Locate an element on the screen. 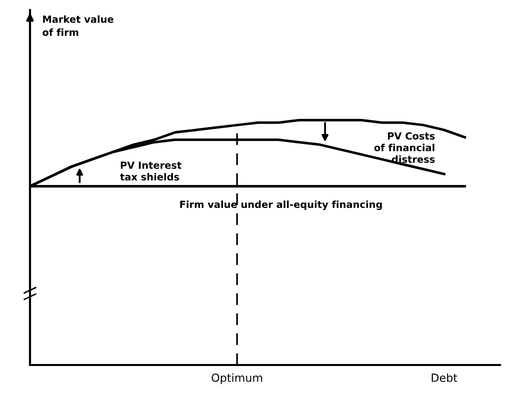 The image size is (506, 405). text: Market value of firm is located at coordinates (78, 25).